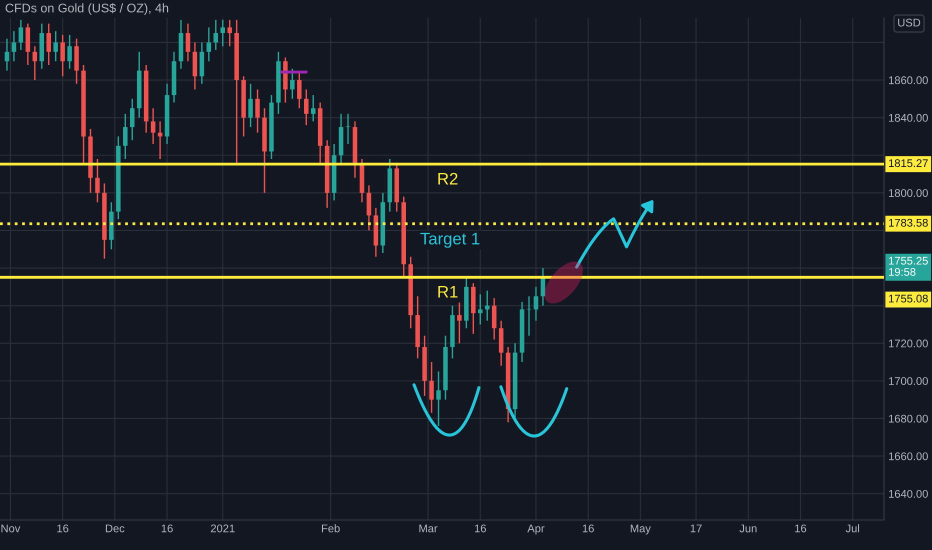 This screenshot has width=932, height=550. Describe the element at coordinates (909, 22) in the screenshot. I see `y-axis-title: USD` at that location.